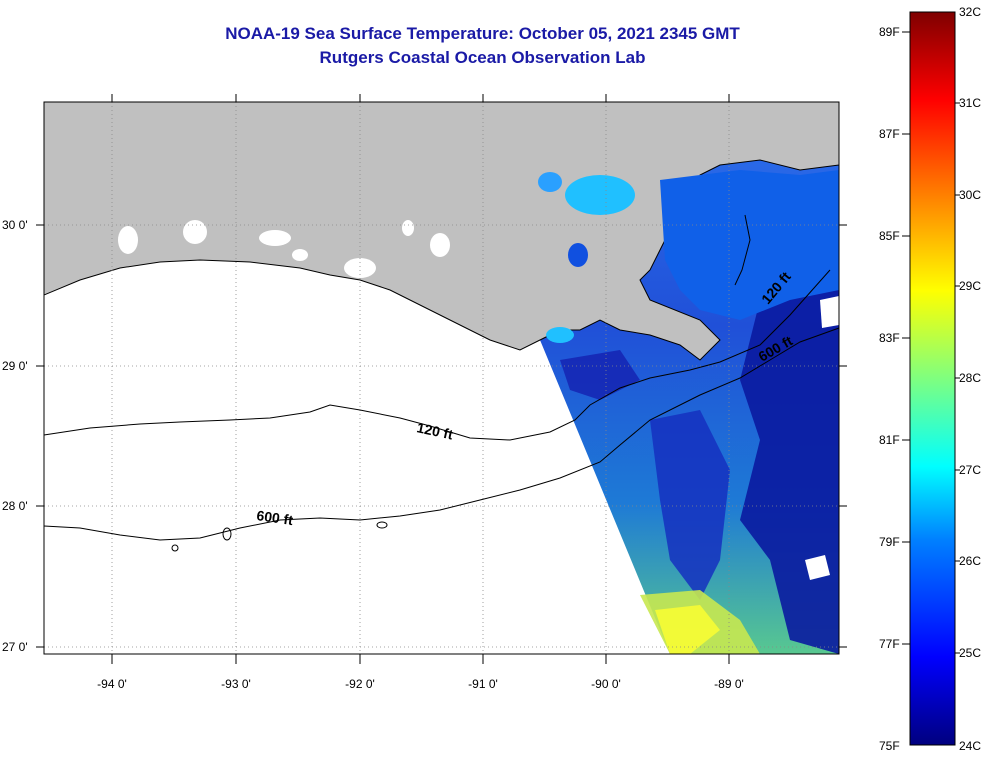  I want to click on colorbar, so click(932, 378).